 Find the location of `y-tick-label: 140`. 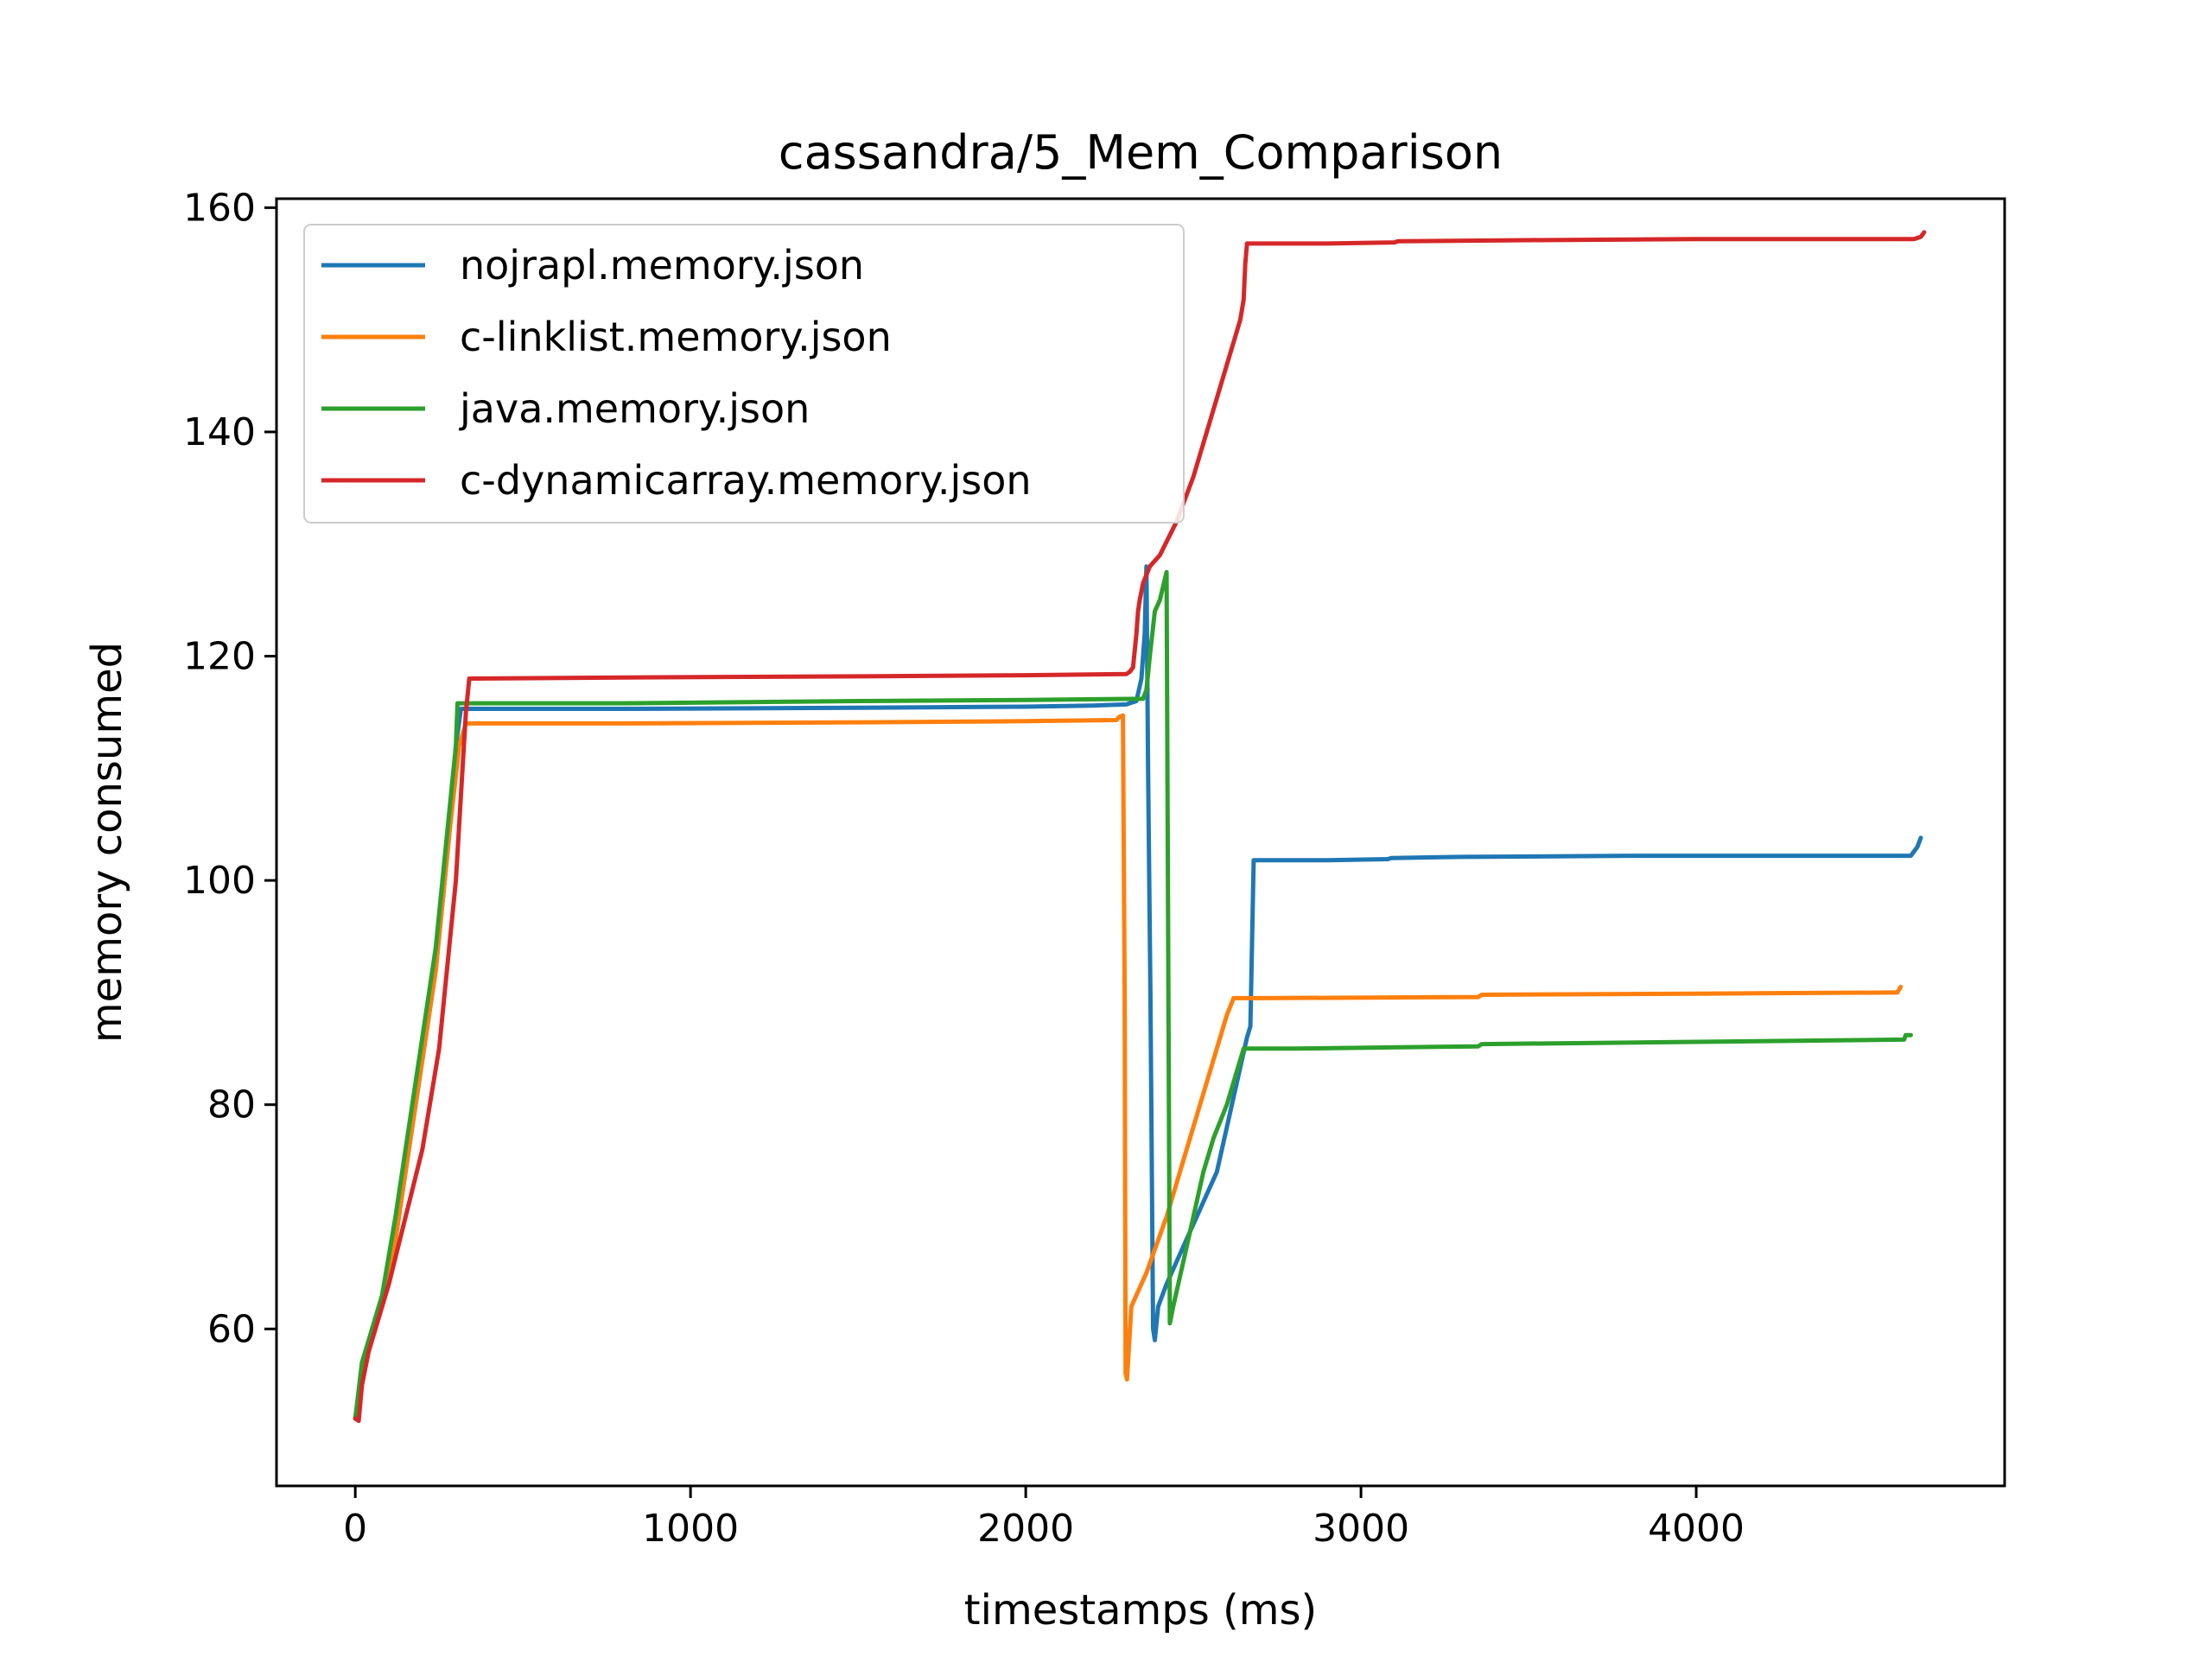

y-tick-label: 140 is located at coordinates (219, 432).